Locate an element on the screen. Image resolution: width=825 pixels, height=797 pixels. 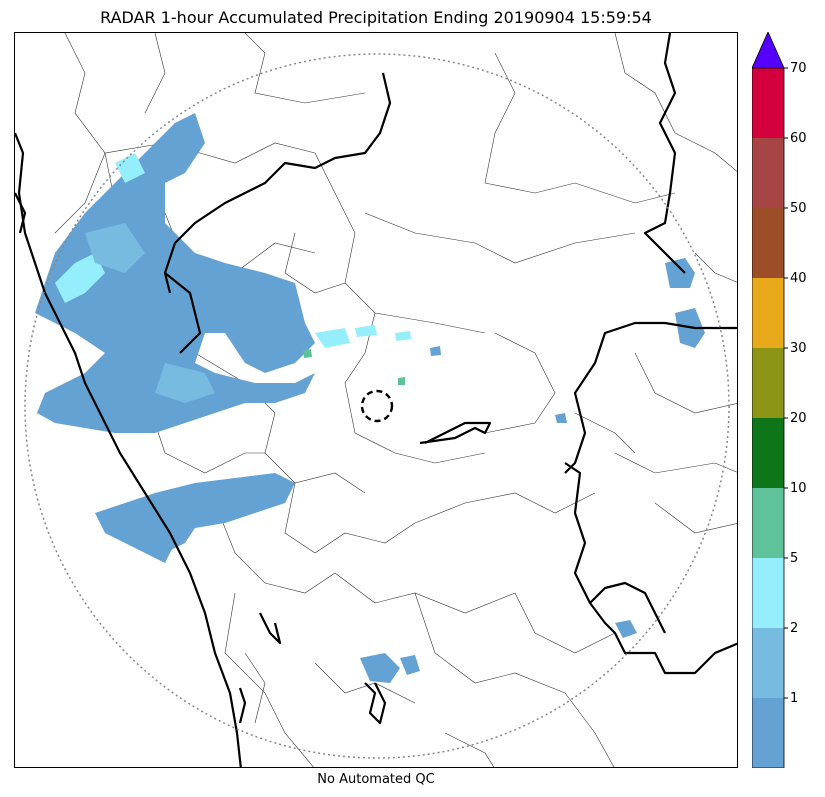
colorbar-tick-label: 2 is located at coordinates (794, 628).